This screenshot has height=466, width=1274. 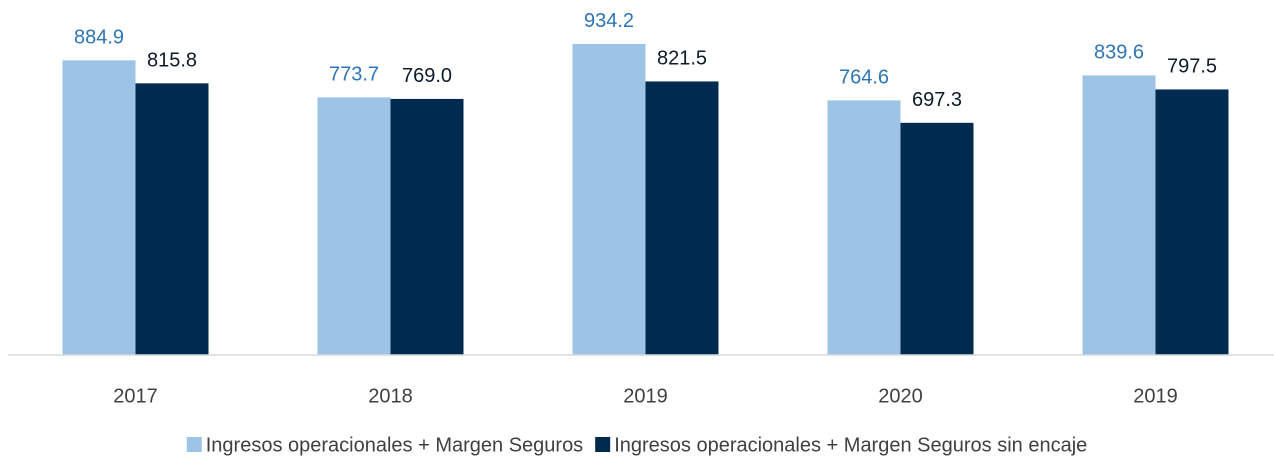 What do you see at coordinates (354, 75) in the screenshot?
I see `data-label: 773.7` at bounding box center [354, 75].